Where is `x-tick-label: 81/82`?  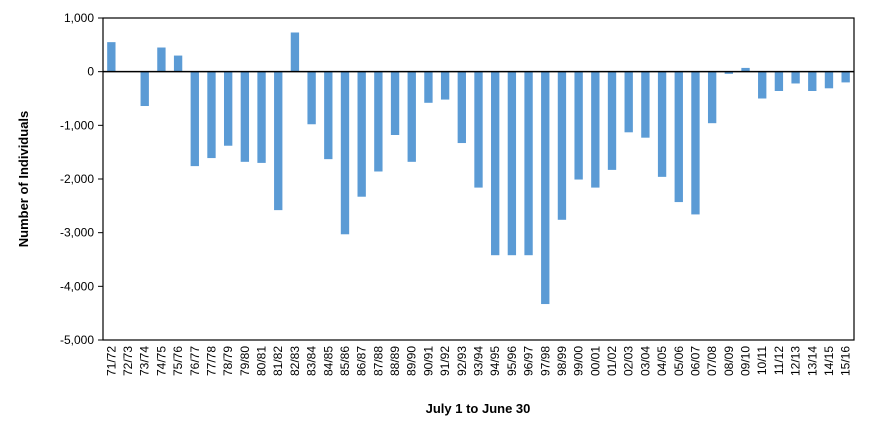
x-tick-label: 81/82 is located at coordinates (278, 361).